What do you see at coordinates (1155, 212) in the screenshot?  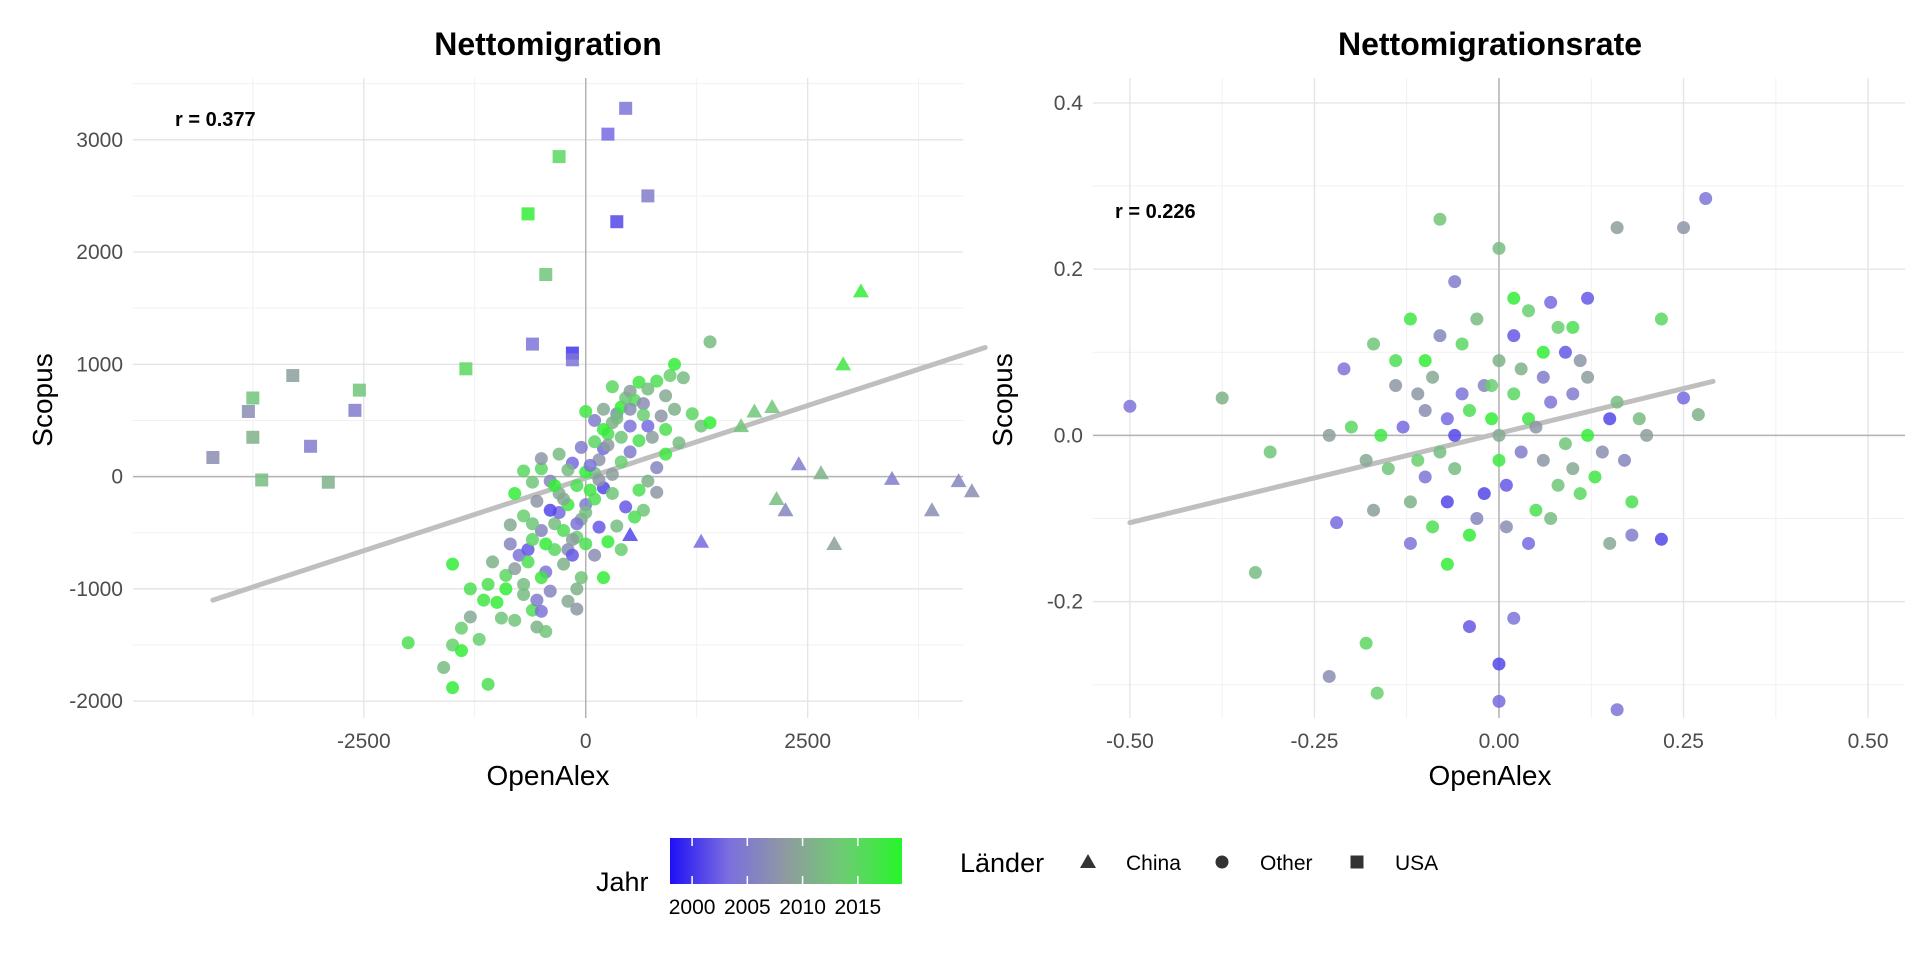 I see `correlation-annotation: r = 0.226` at bounding box center [1155, 212].